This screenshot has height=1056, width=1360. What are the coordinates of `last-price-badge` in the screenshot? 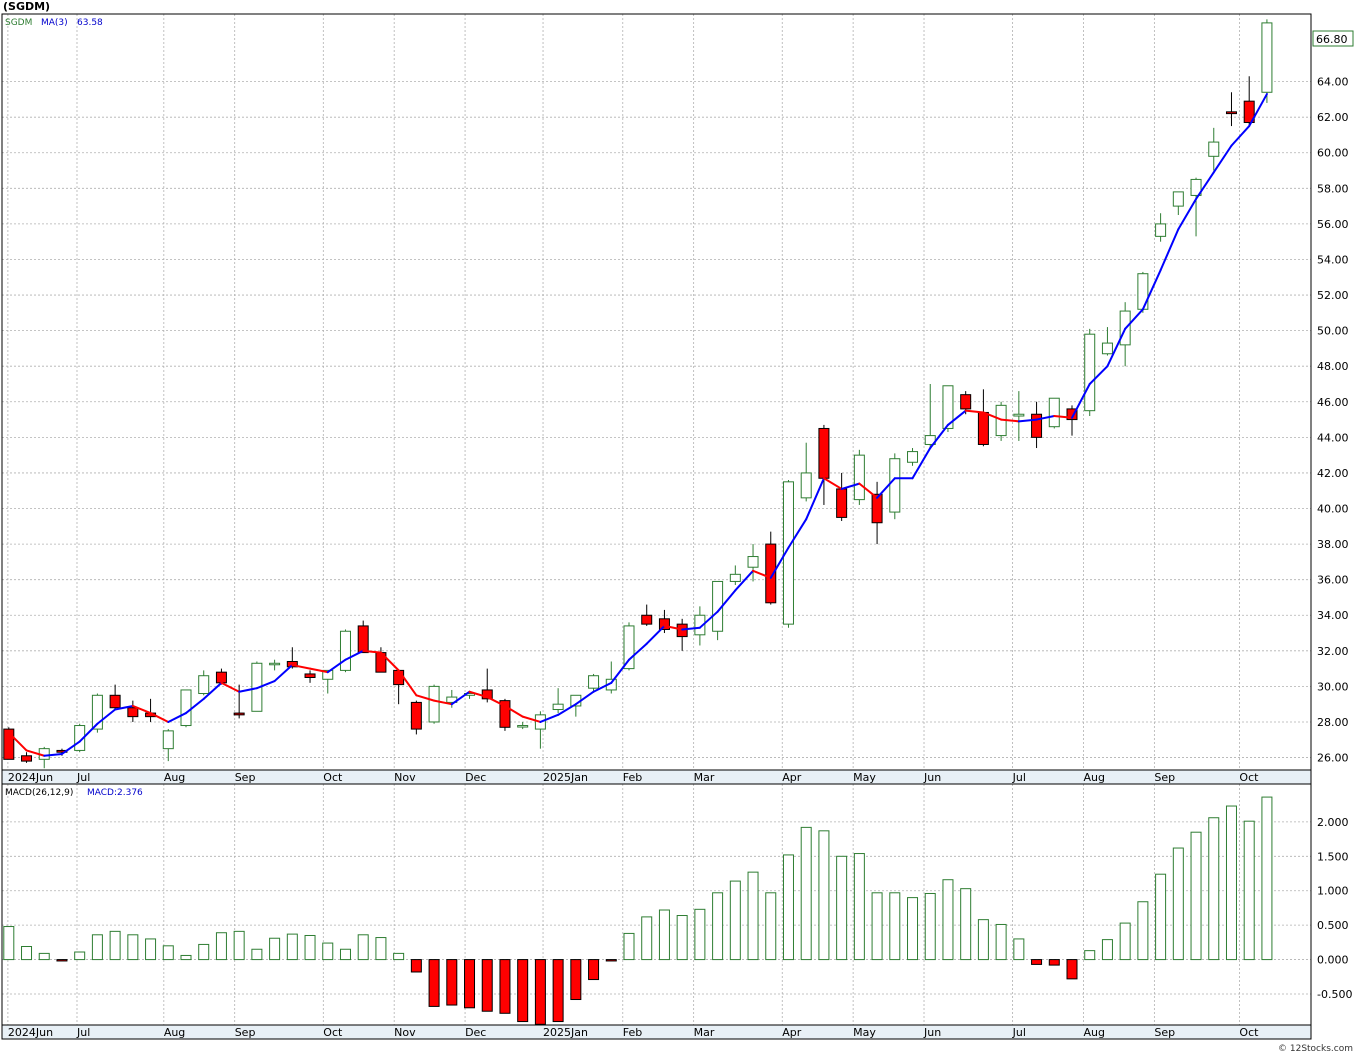 It's located at (1333, 38).